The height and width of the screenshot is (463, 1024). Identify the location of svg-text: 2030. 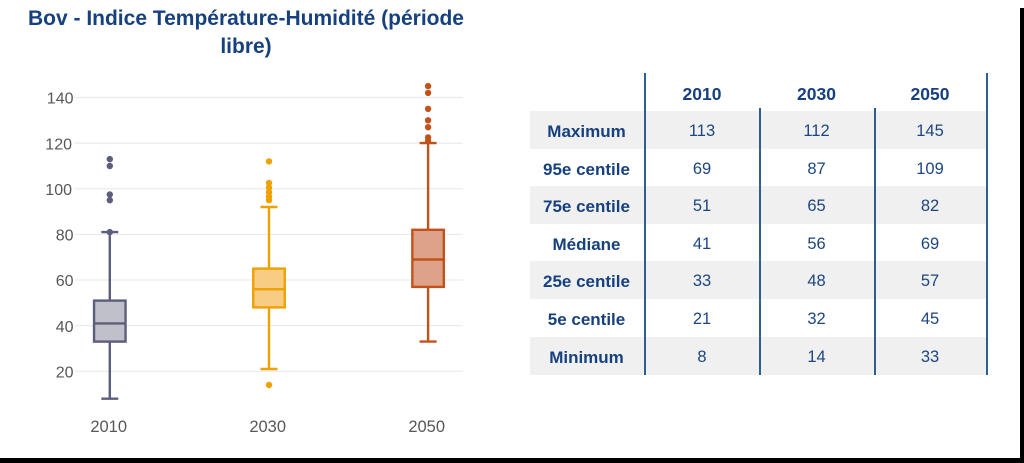
(267, 427).